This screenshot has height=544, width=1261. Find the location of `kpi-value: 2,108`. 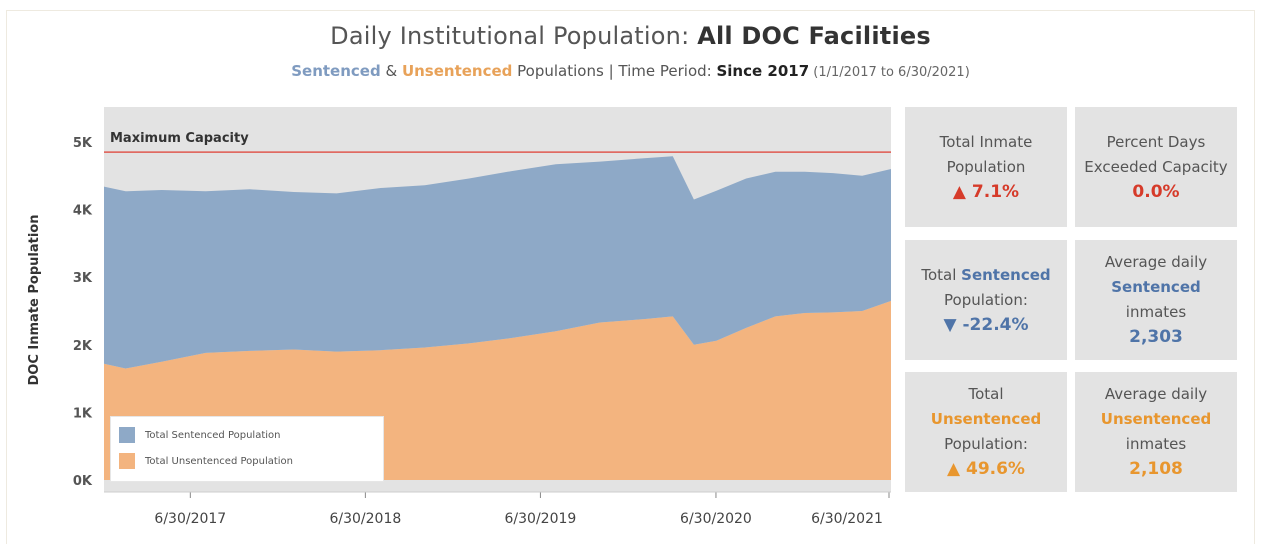

kpi-value: 2,108 is located at coordinates (1156, 469).